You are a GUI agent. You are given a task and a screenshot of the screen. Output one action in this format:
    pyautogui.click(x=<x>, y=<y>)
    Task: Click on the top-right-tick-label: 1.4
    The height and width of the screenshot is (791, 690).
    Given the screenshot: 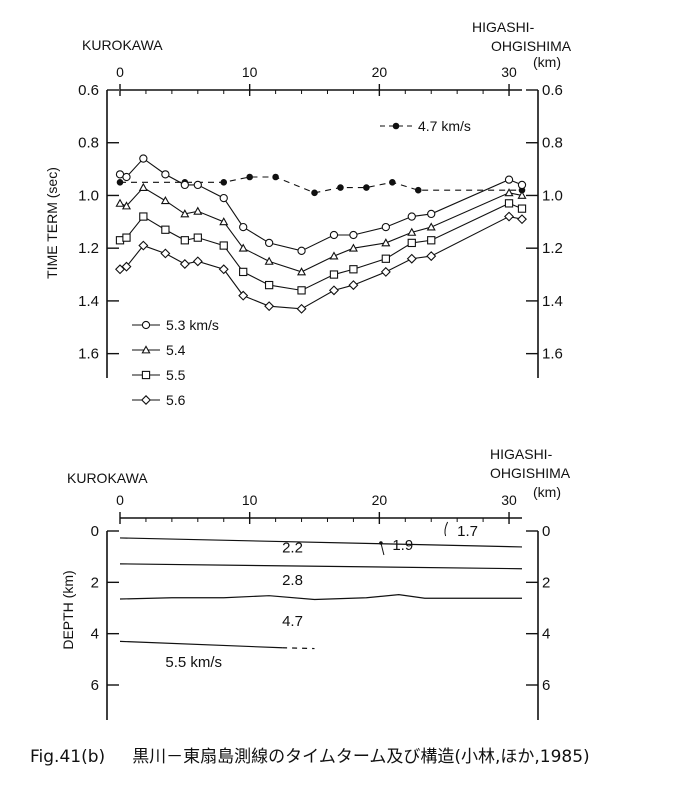 What is the action you would take?
    pyautogui.click(x=552, y=301)
    